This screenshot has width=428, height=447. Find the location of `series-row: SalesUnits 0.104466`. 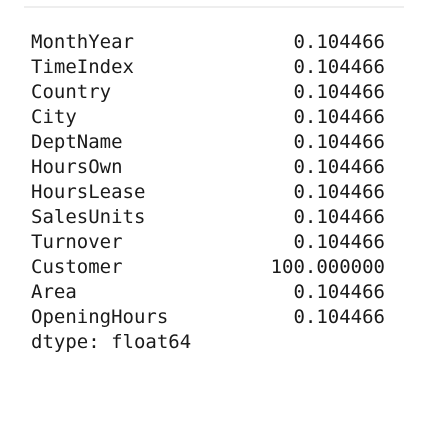

series-row: SalesUnits 0.104466 is located at coordinates (214, 217).